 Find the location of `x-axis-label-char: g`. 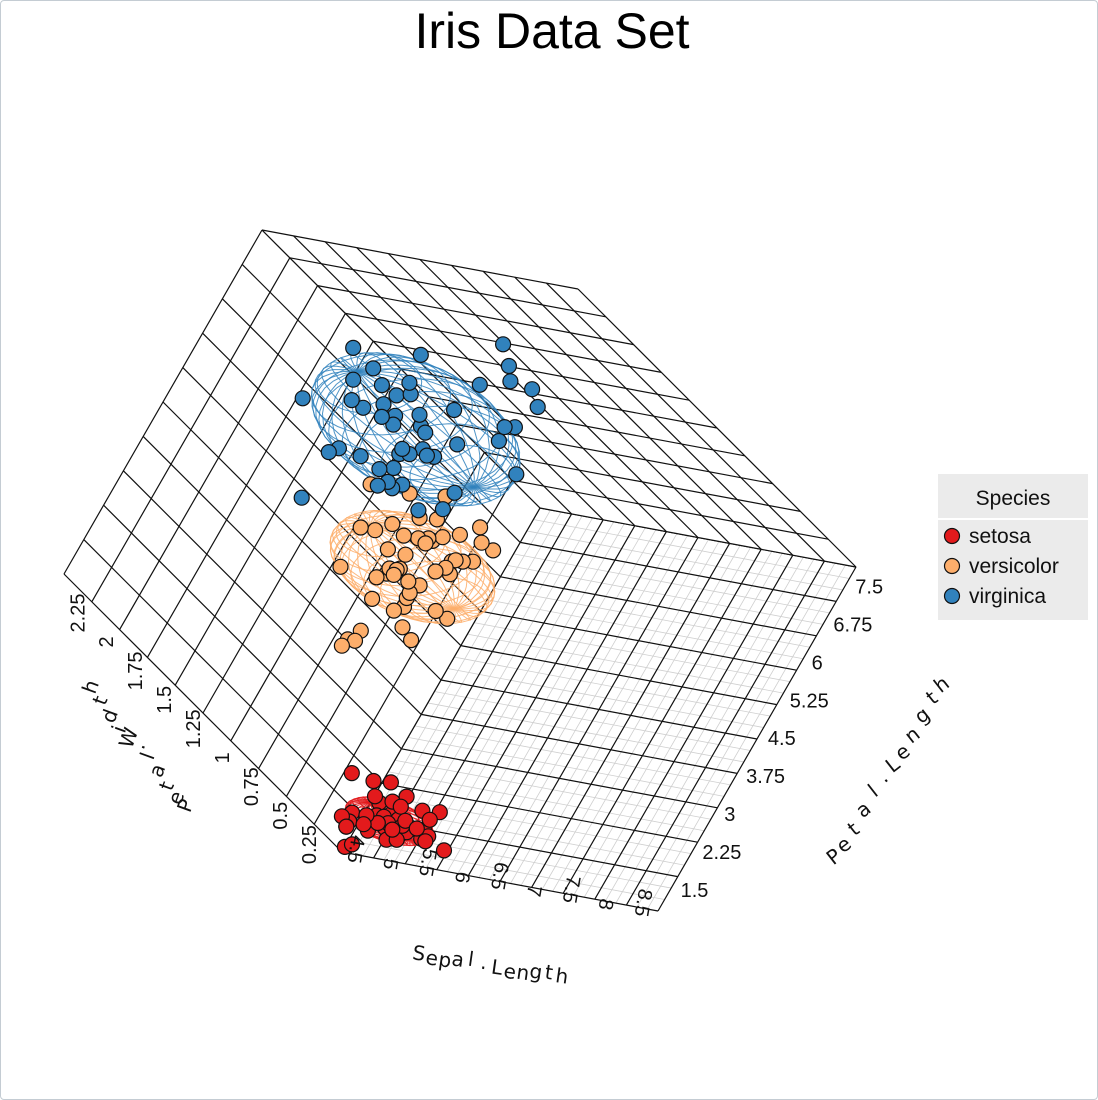

x-axis-label-char: g is located at coordinates (536, 972).